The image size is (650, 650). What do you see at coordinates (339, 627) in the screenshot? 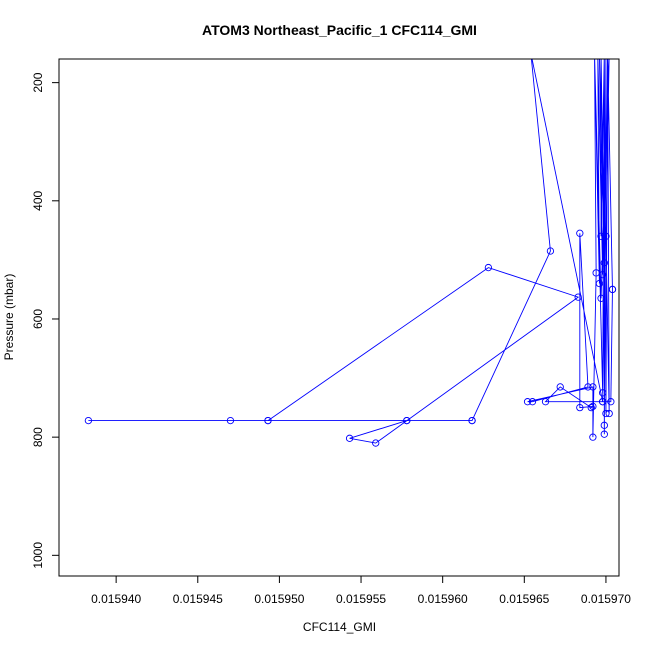
I see `x-axis-label: CFC114_GMI` at bounding box center [339, 627].